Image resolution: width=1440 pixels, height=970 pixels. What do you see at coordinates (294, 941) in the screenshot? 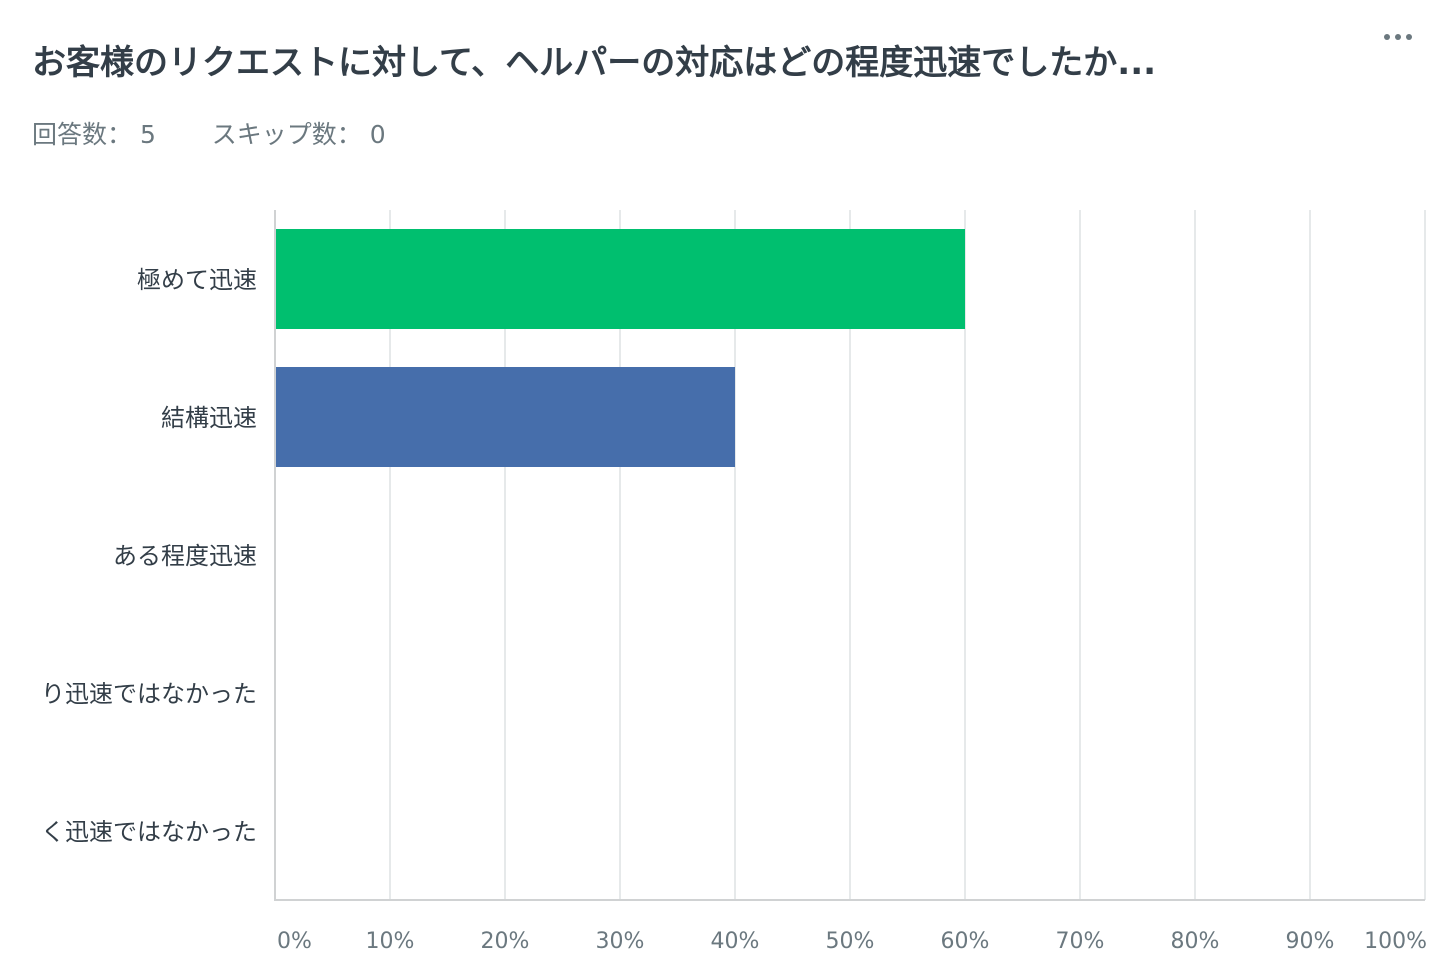
I see `x-tick-label: 0%` at bounding box center [294, 941].